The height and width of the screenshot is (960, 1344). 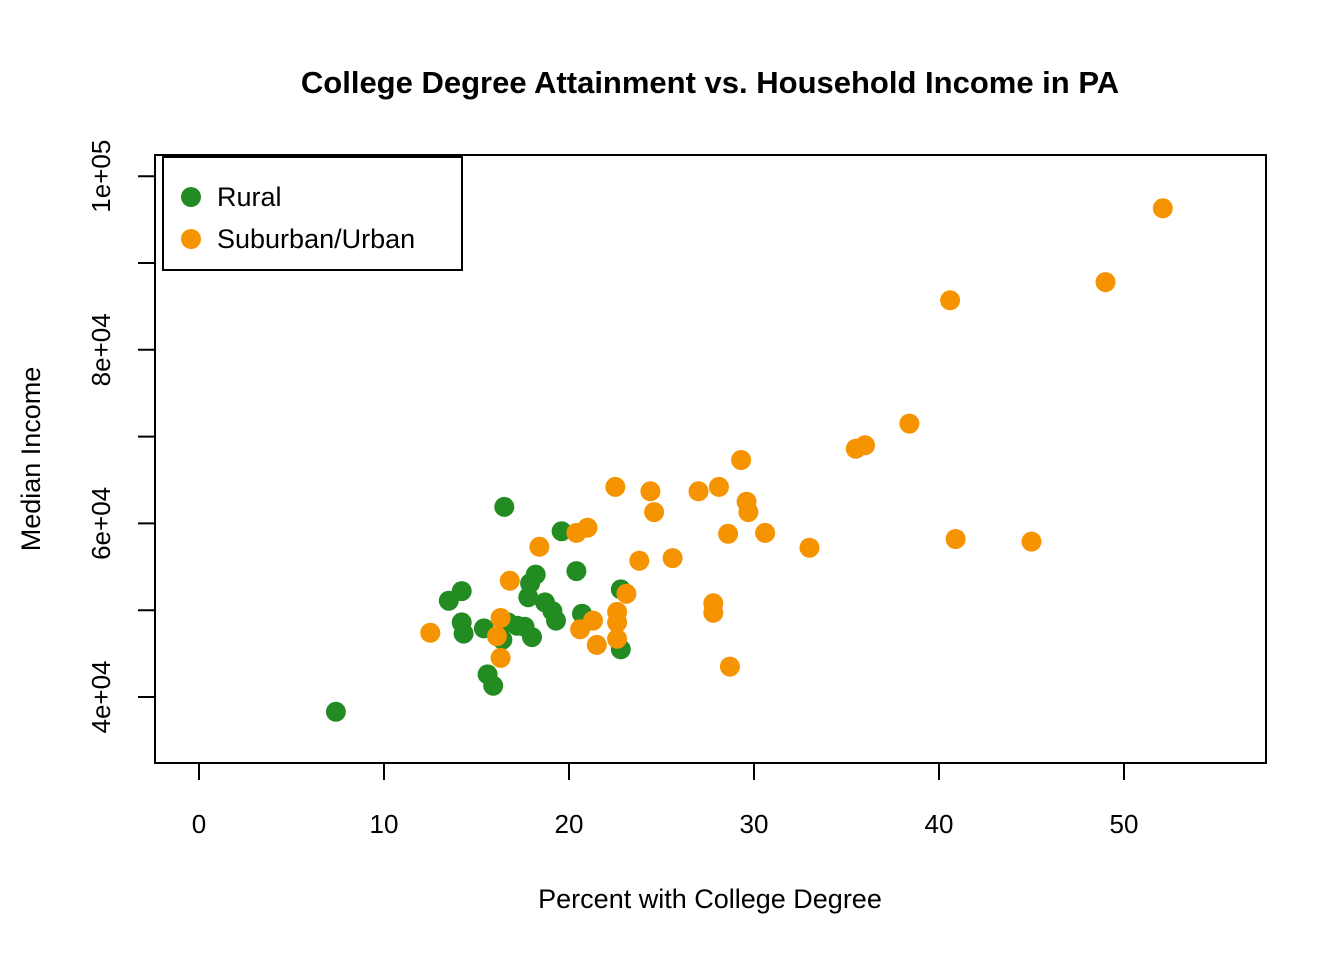 I want to click on x-tick-label: 20, so click(x=569, y=824).